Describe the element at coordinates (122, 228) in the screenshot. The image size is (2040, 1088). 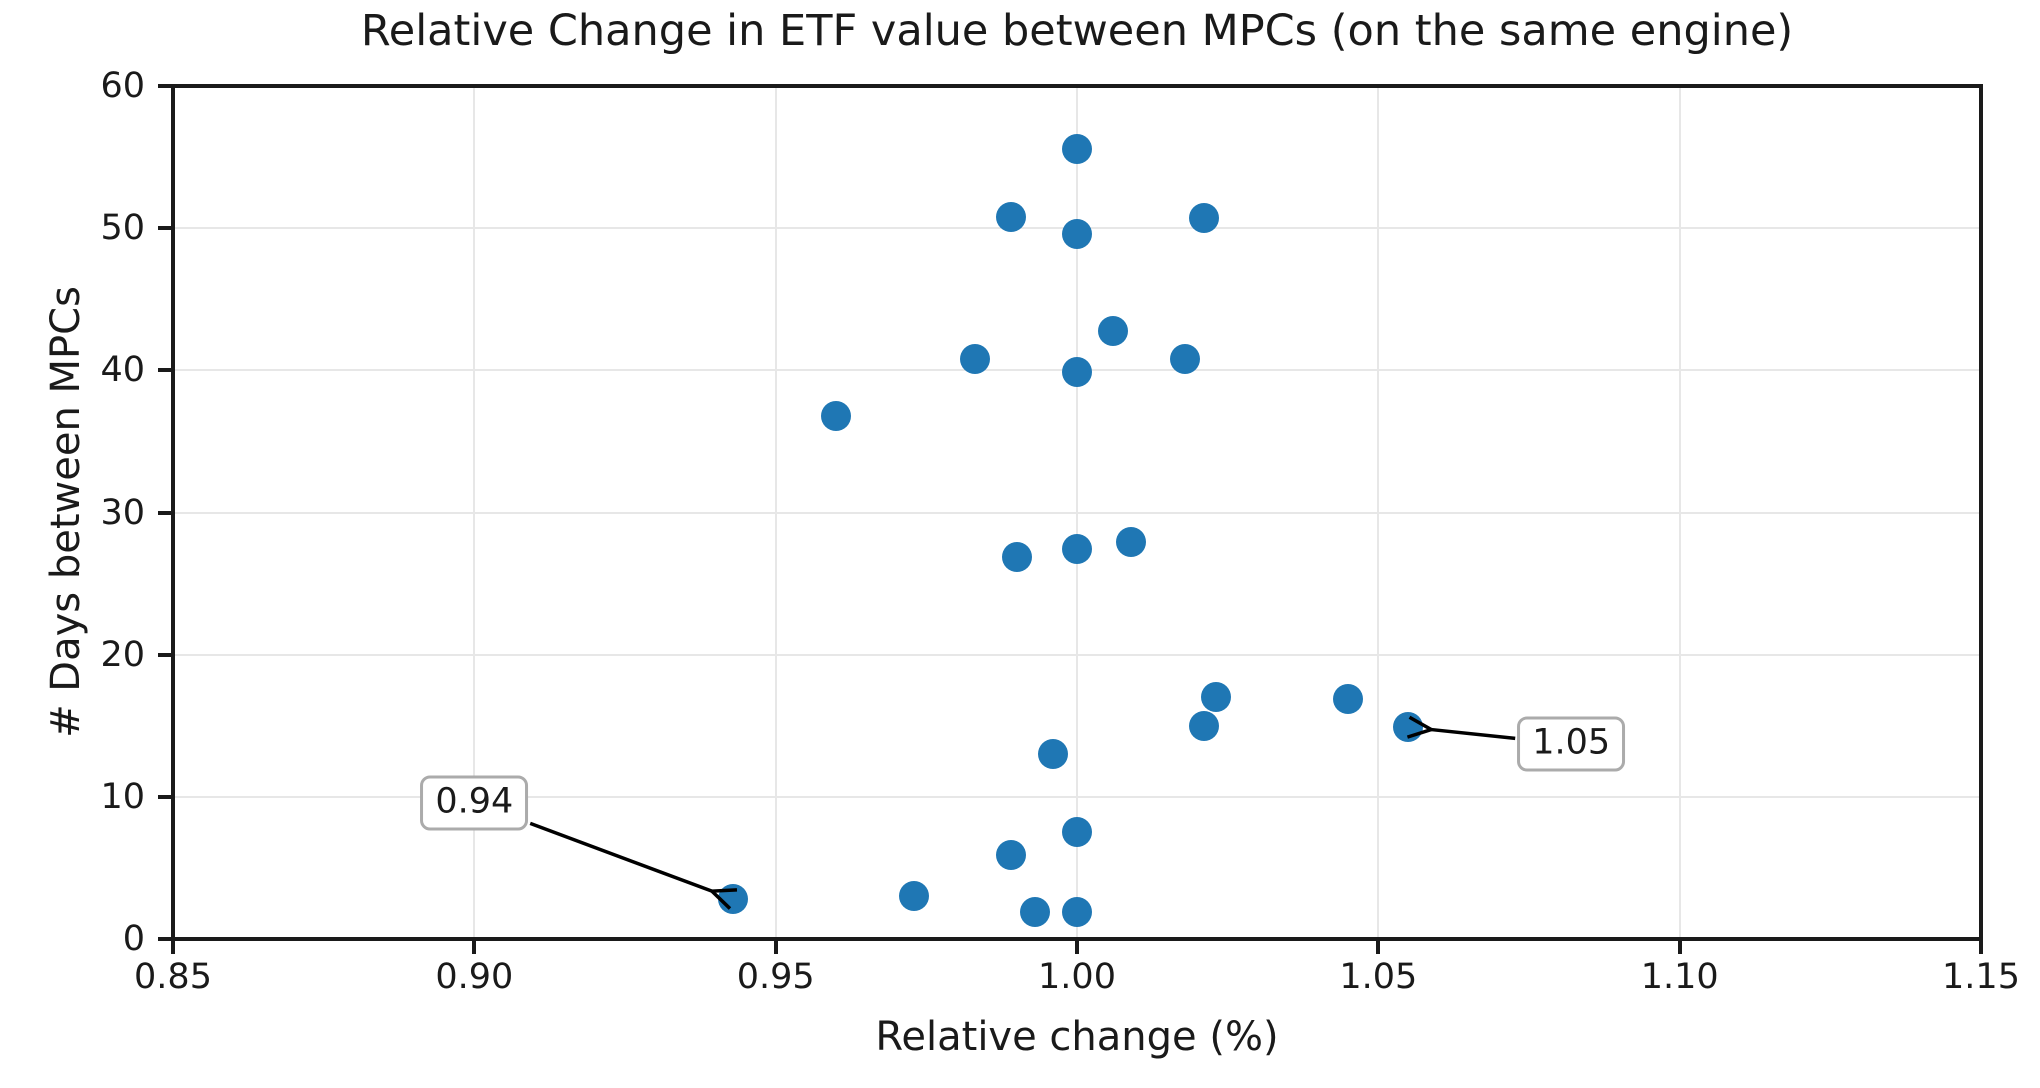
I see `y-tick-label: 50` at that location.